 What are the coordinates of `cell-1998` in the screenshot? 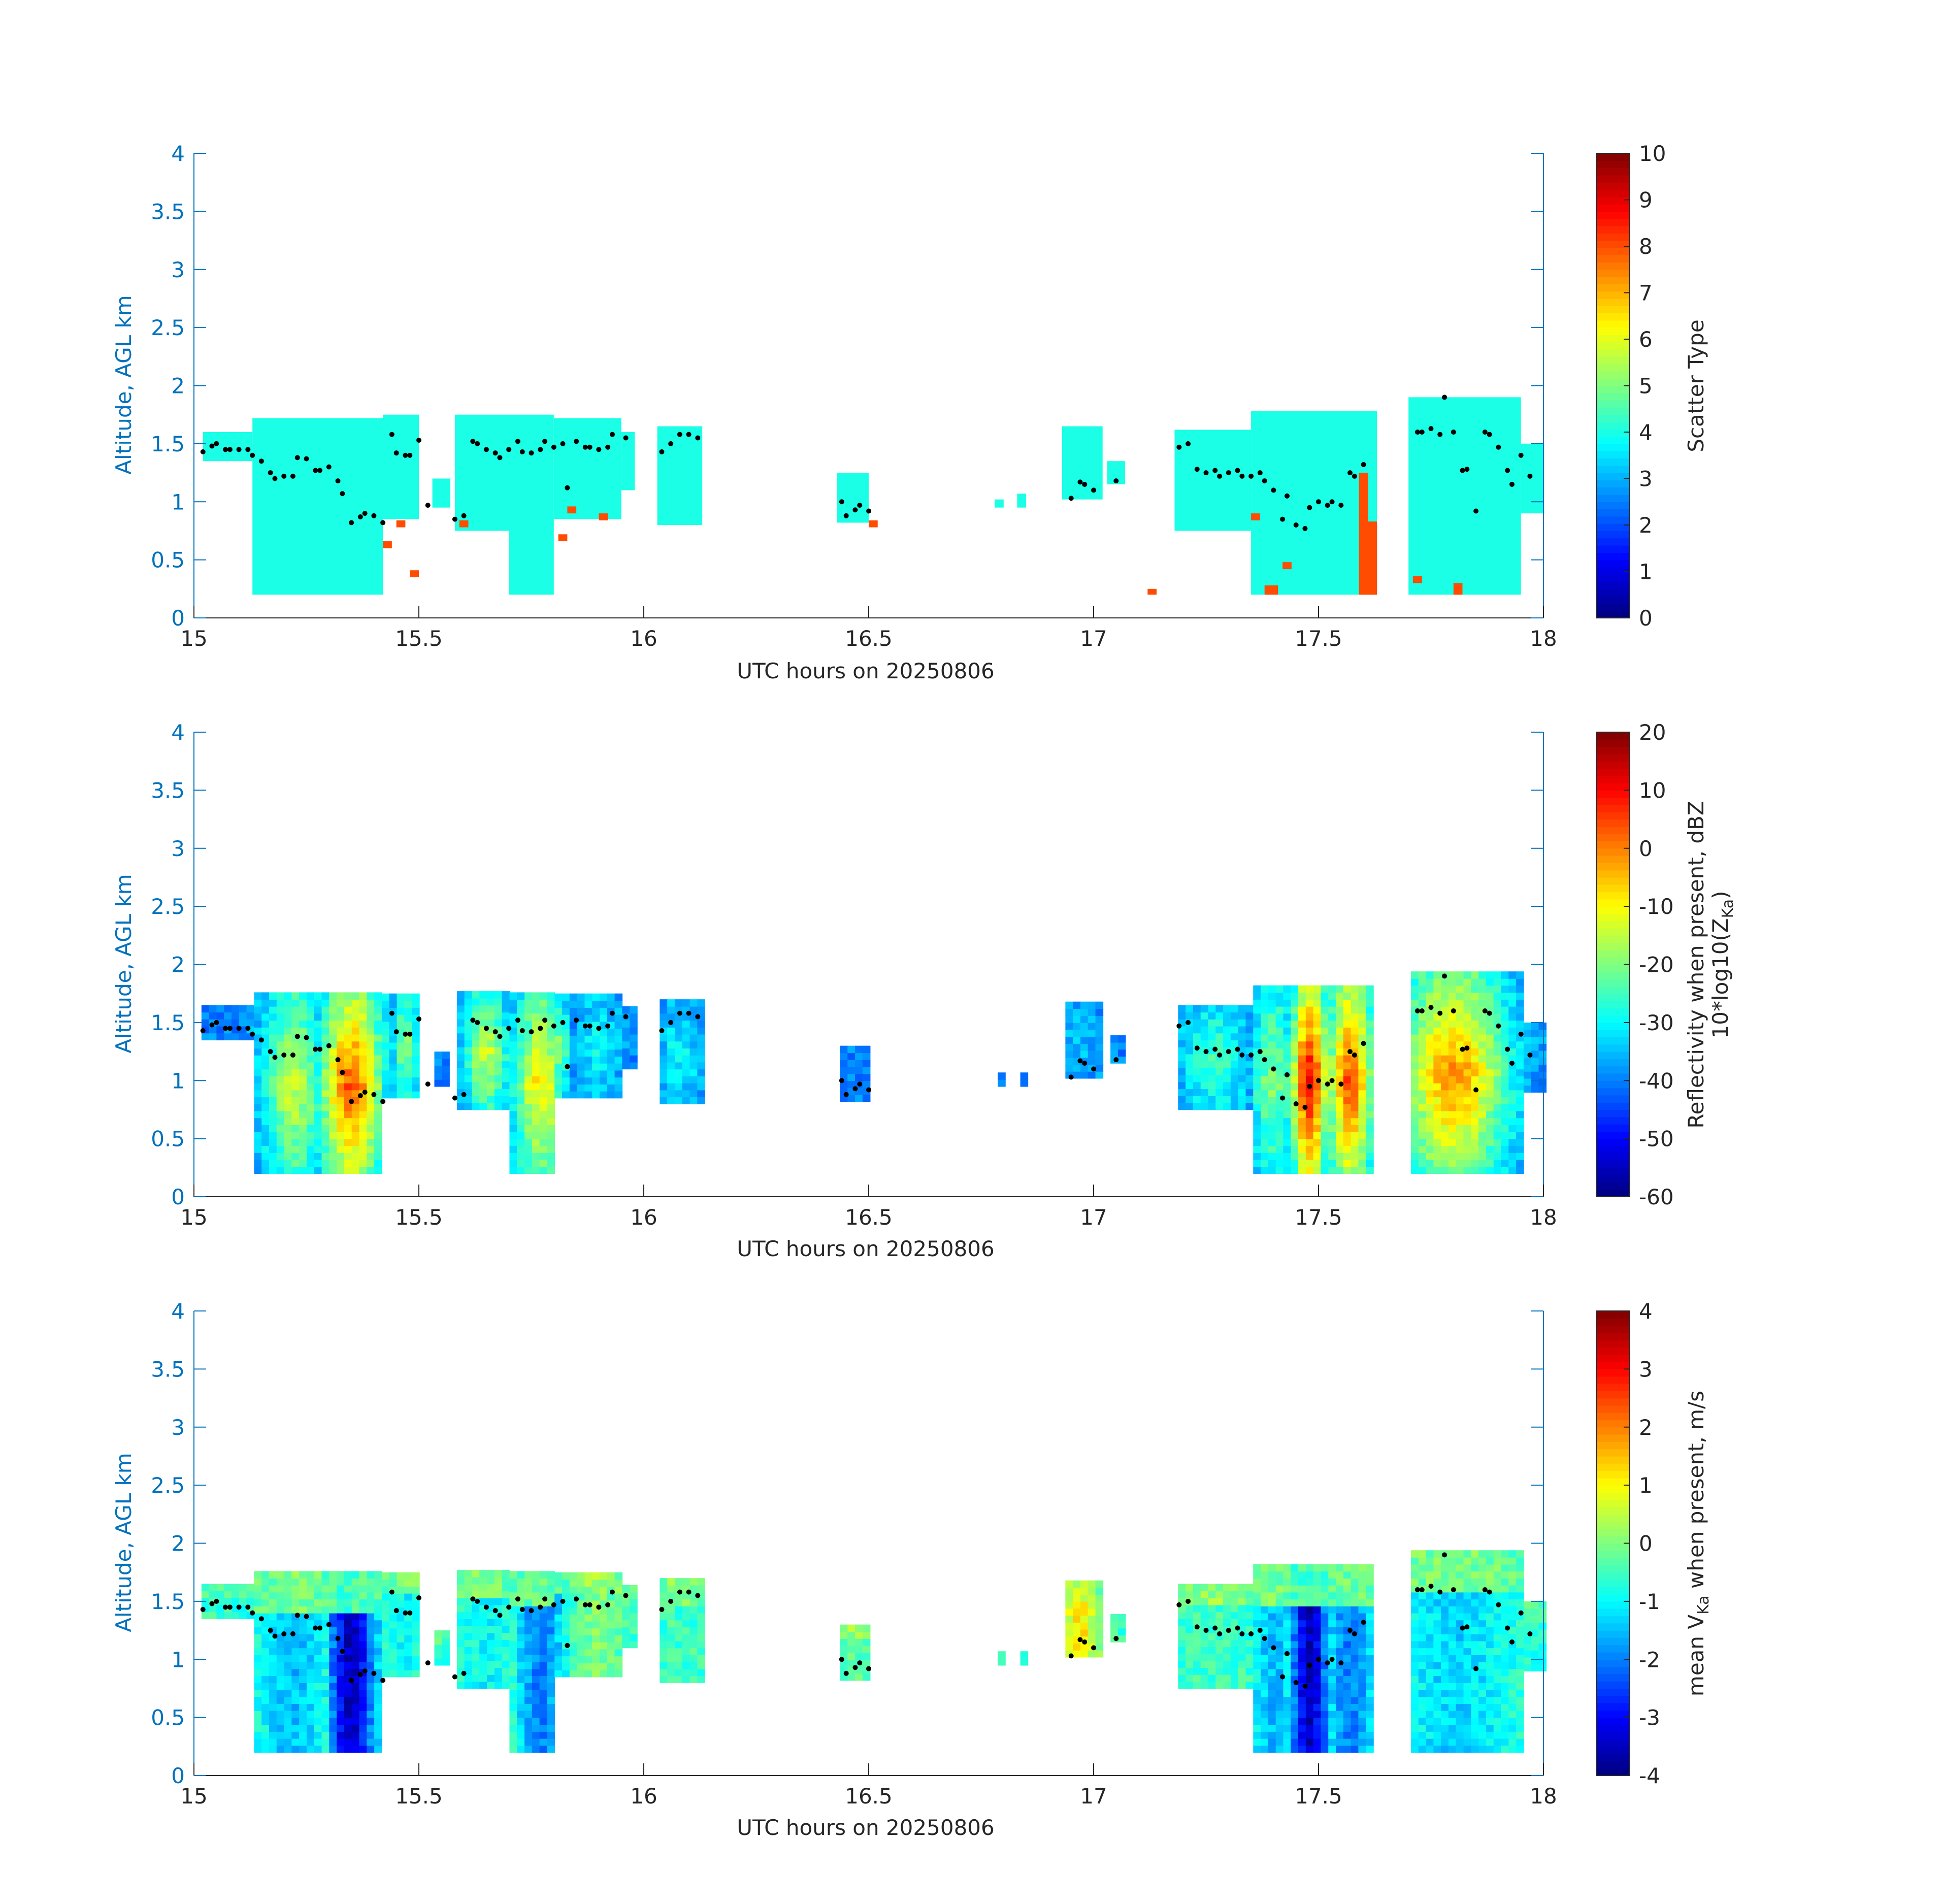 It's located at (1475, 1714).